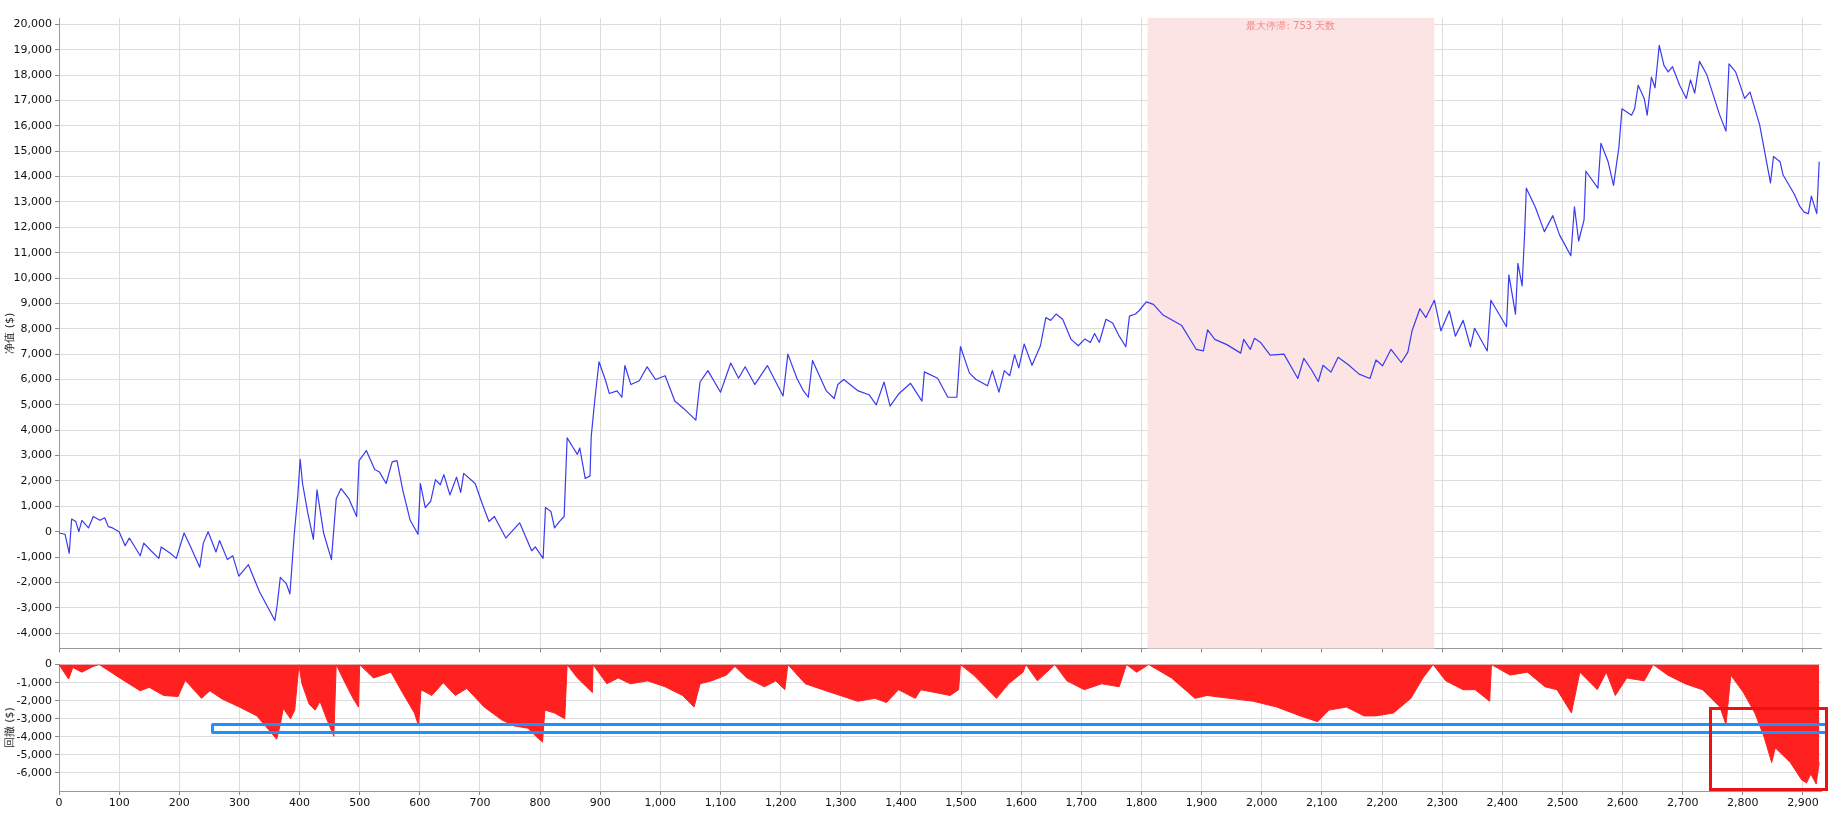  What do you see at coordinates (32, 252) in the screenshot?
I see `y-tick-label: 11,000` at bounding box center [32, 252].